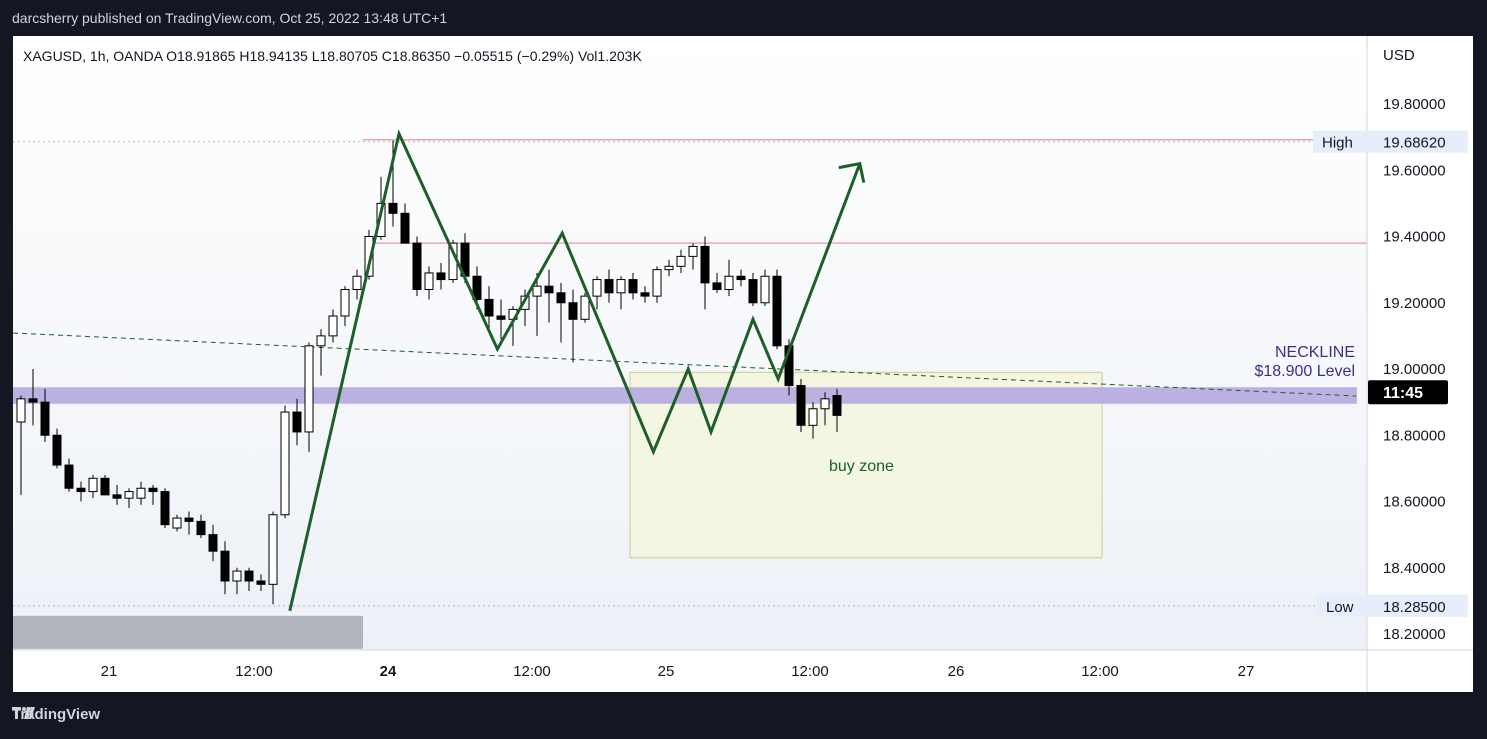 This screenshot has height=739, width=1487. Describe the element at coordinates (956, 671) in the screenshot. I see `time-tick: 26` at that location.